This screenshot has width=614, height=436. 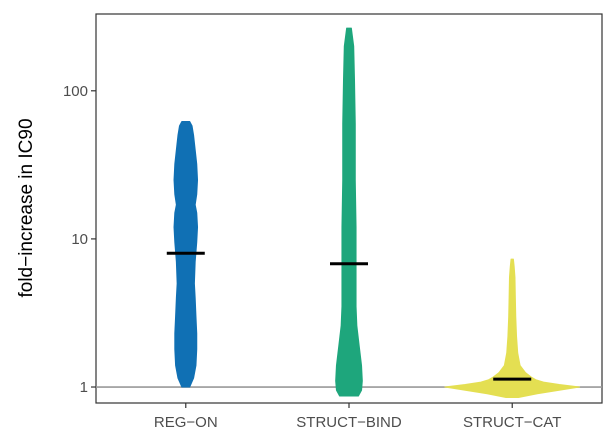 I want to click on y-axis: 1 10 100, so click(x=79, y=239).